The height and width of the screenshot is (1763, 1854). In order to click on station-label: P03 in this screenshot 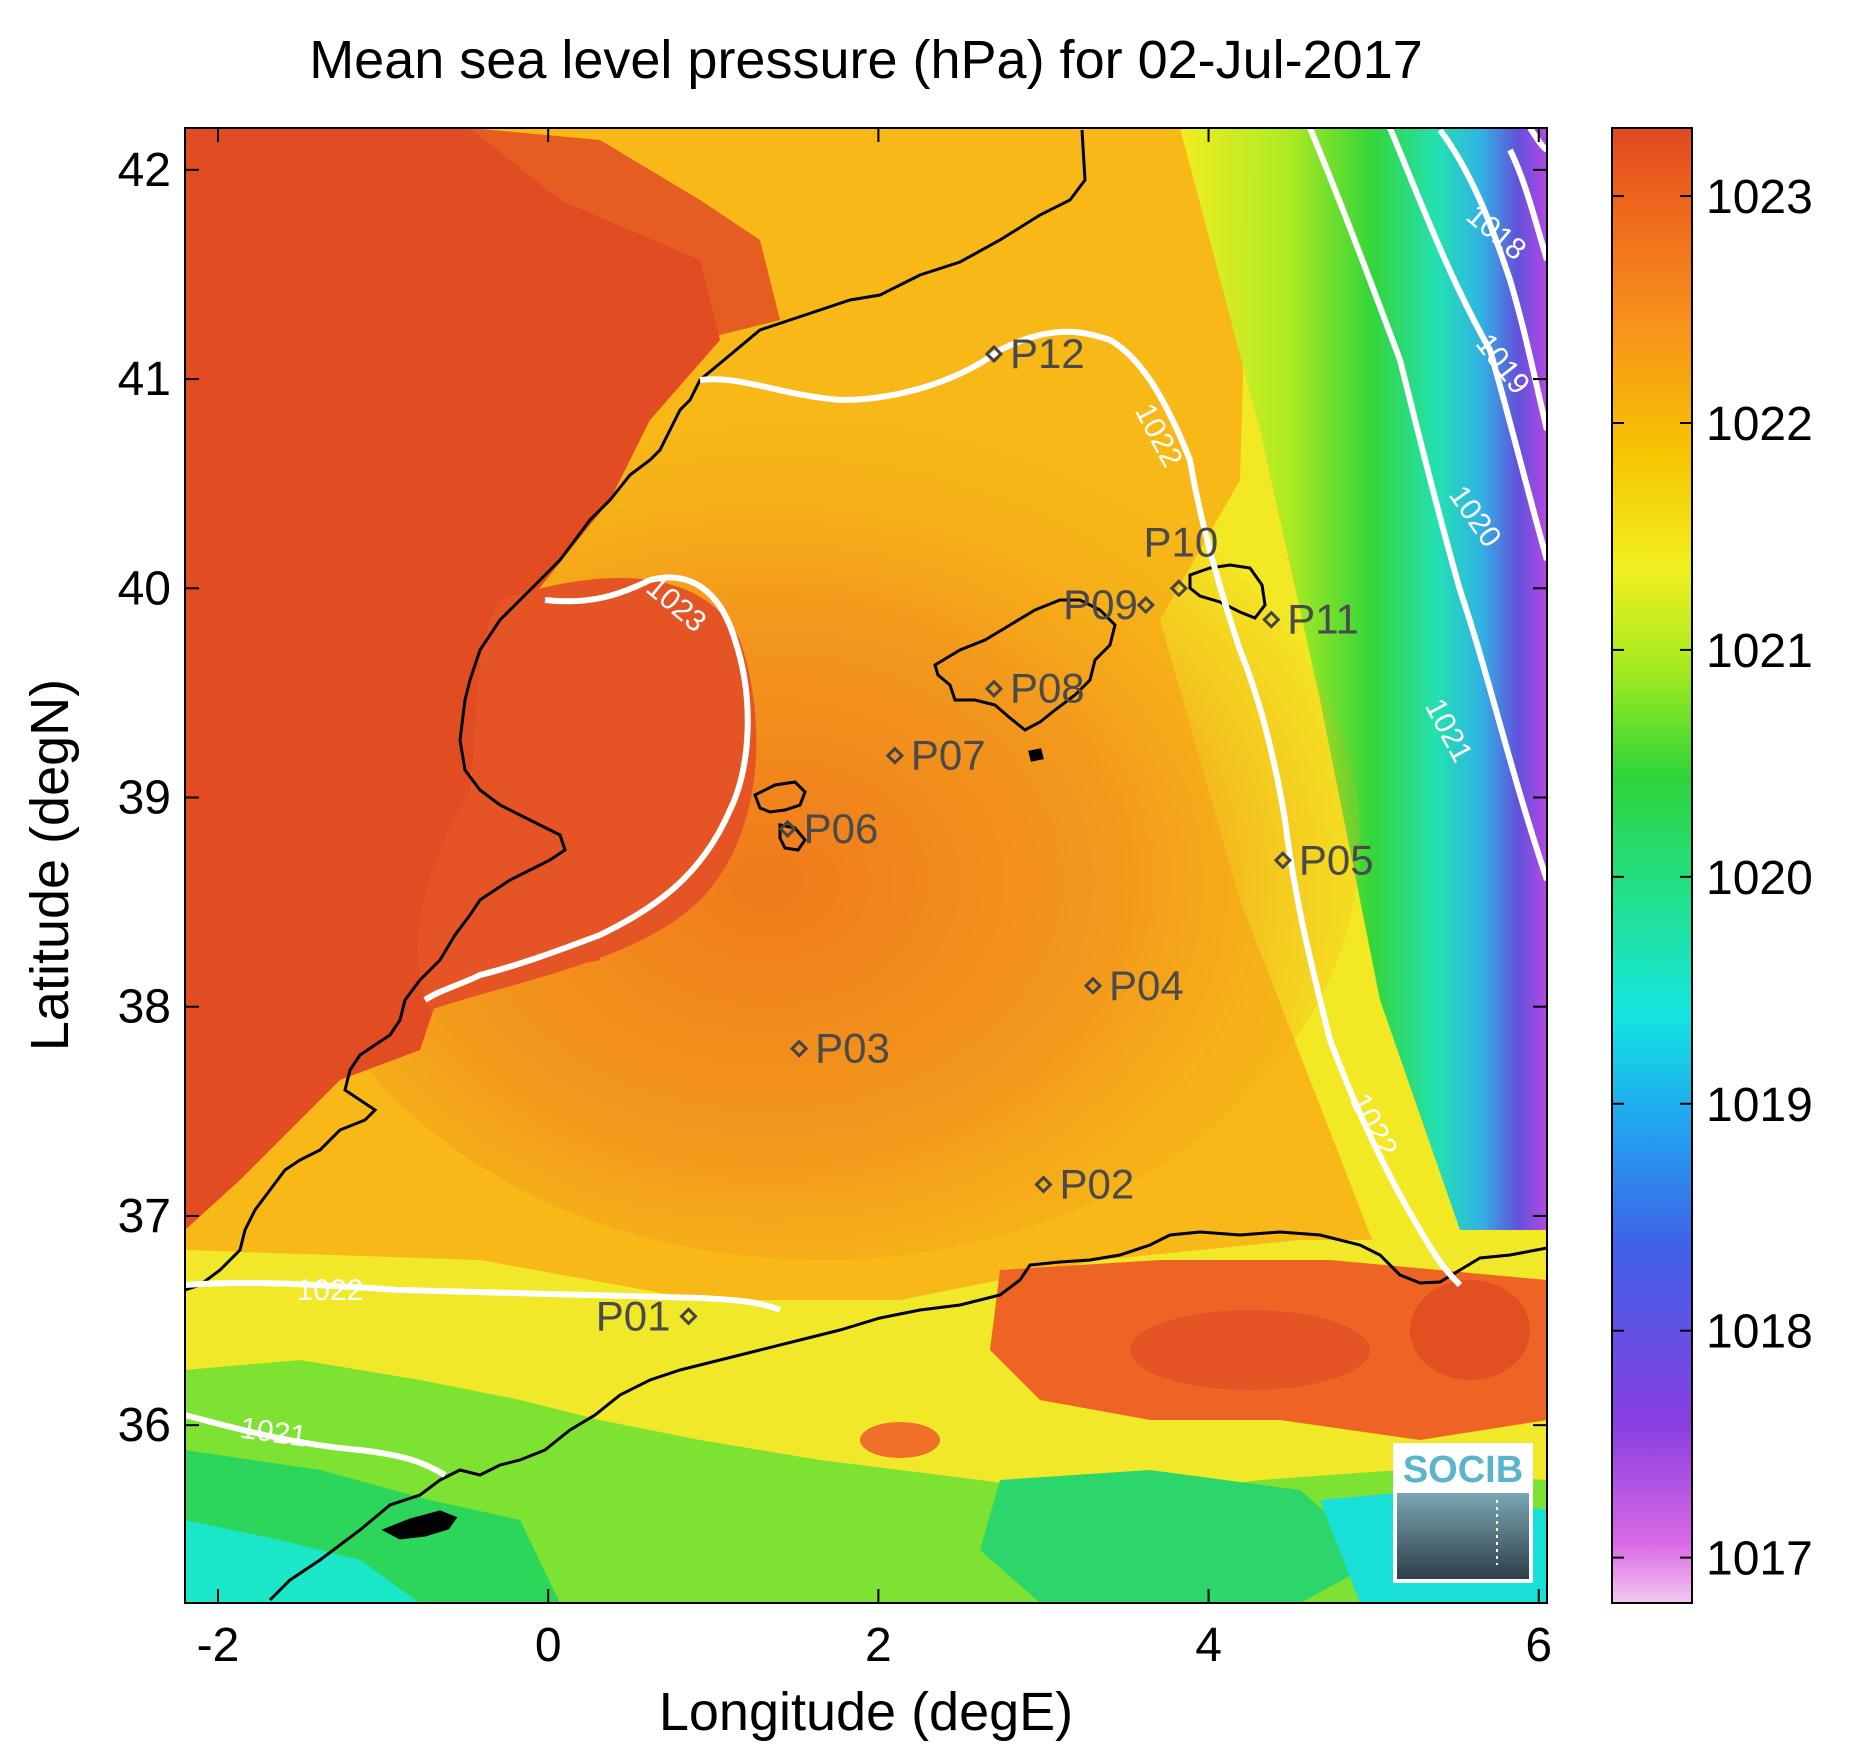, I will do `click(852, 1048)`.